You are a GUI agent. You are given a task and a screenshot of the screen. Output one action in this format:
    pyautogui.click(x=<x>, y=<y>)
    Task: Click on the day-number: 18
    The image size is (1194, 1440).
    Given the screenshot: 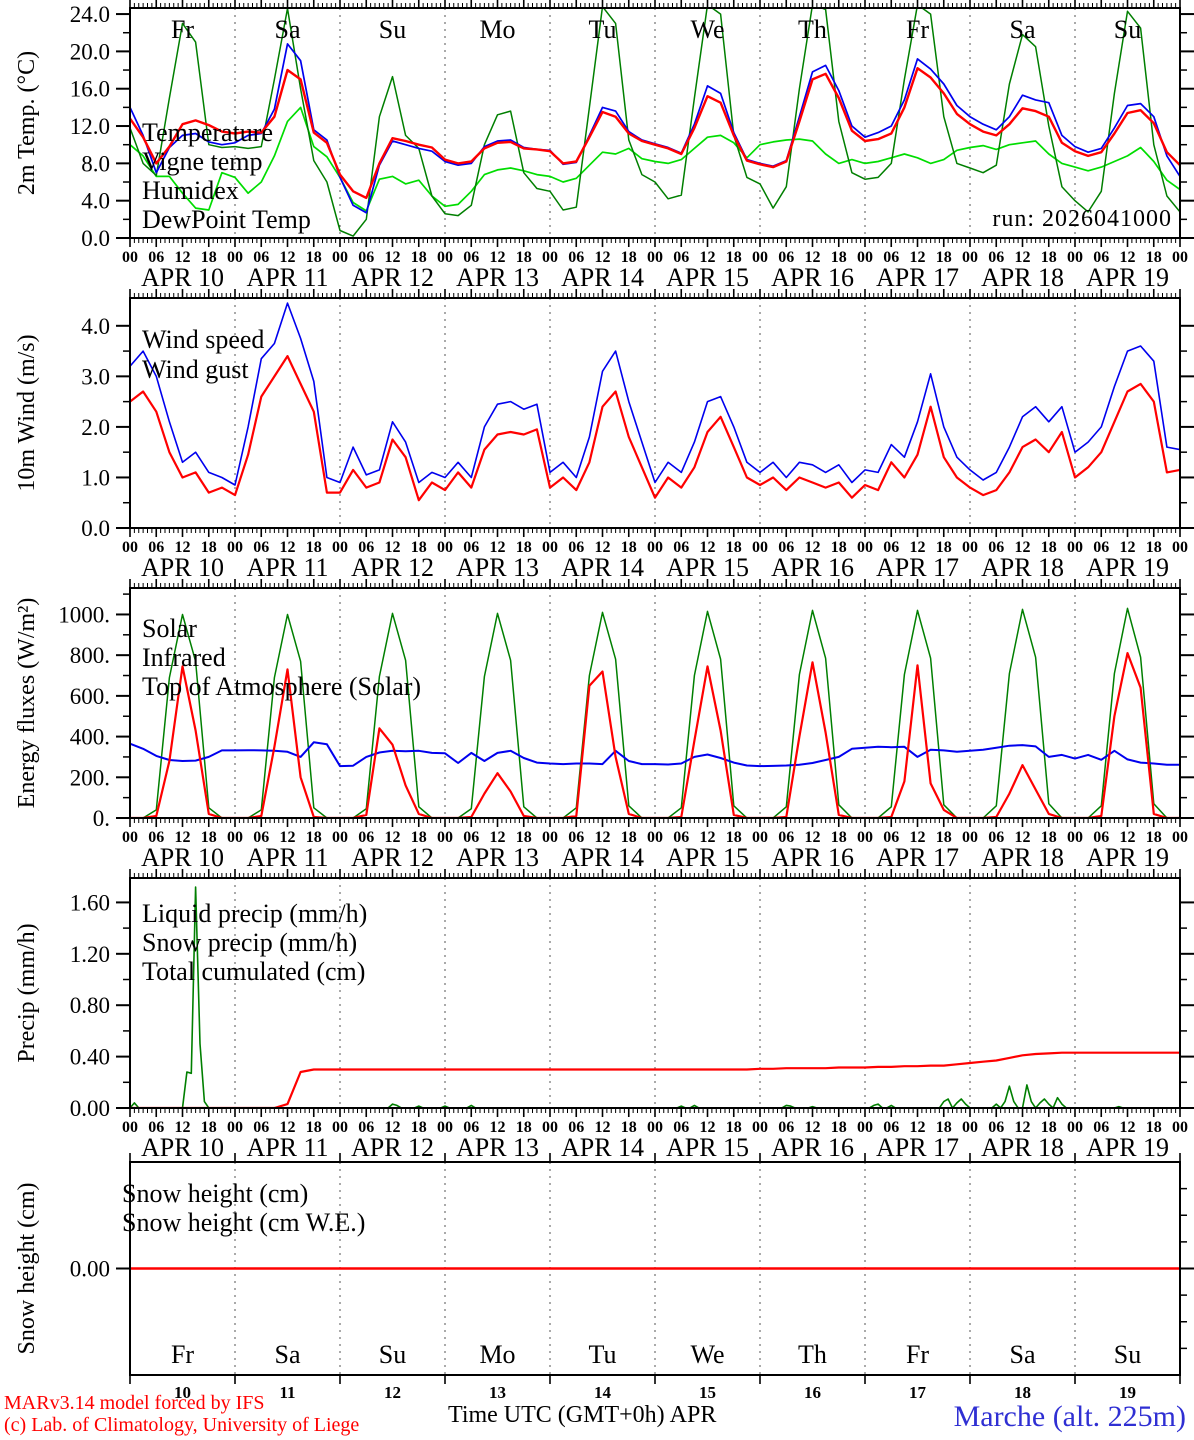 What is the action you would take?
    pyautogui.click(x=1022, y=1392)
    